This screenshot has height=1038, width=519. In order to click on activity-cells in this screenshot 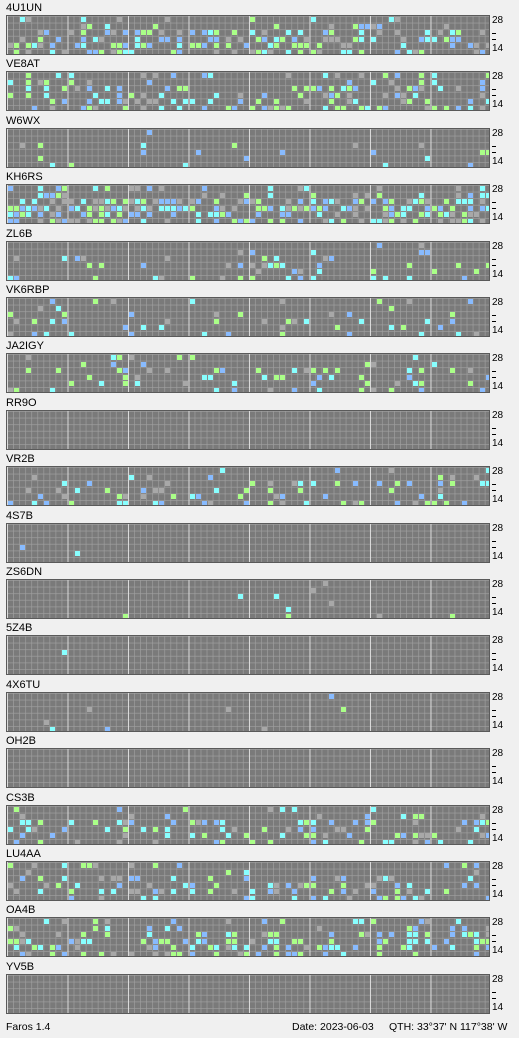, I will do `click(248, 543)`.